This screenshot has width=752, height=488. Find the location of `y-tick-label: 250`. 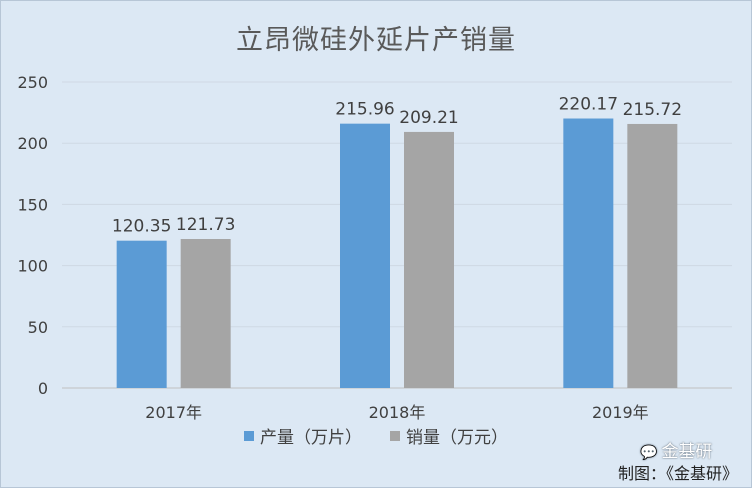

y-tick-label: 250 is located at coordinates (32, 82).